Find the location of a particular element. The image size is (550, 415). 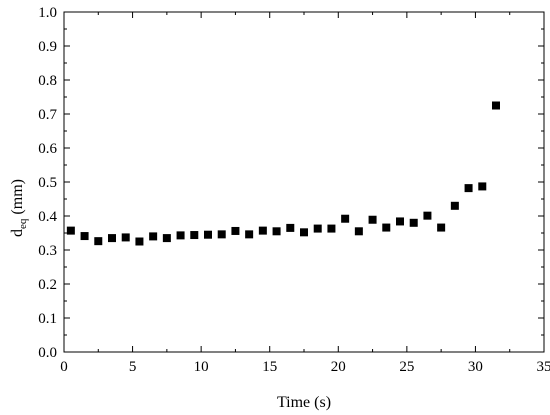

x-tick-label: 20 is located at coordinates (338, 367).